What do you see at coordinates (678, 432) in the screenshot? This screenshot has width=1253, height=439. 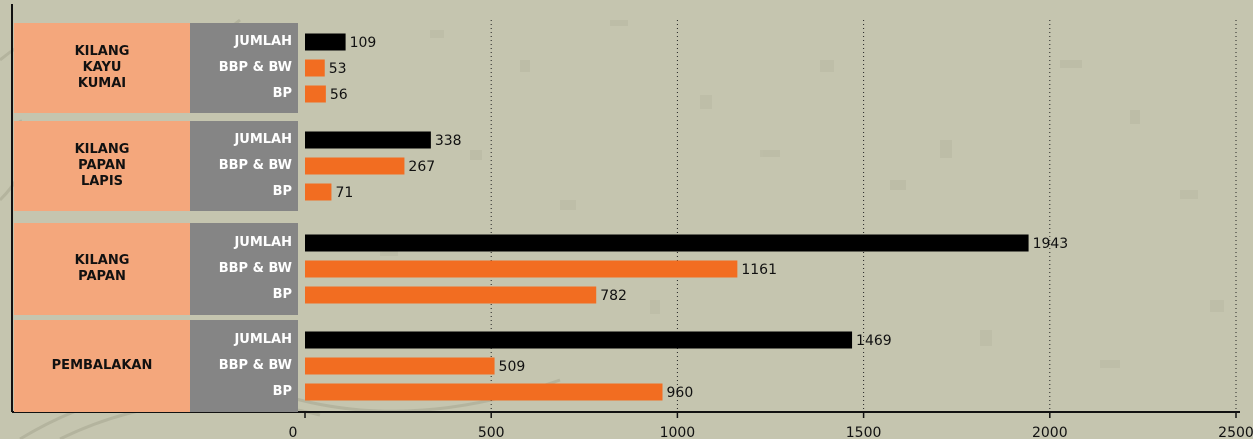 I see `x-tick-label: 1000` at bounding box center [678, 432].